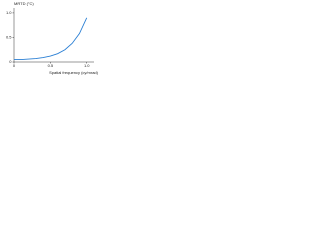 This screenshot has height=240, width=320. Describe the element at coordinates (9, 37) in the screenshot. I see `y-tick-label: 0.5` at that location.